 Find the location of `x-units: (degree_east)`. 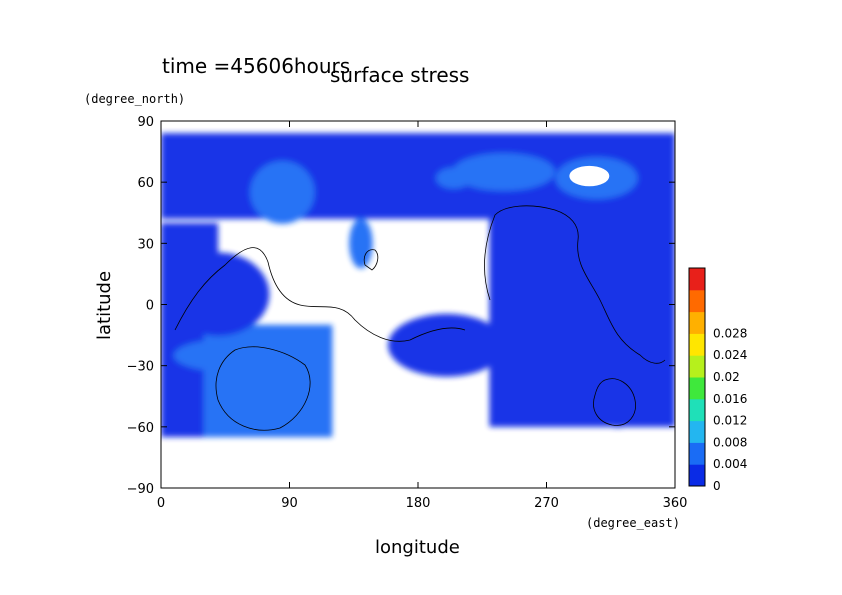

x-units: (degree_east) is located at coordinates (633, 523).